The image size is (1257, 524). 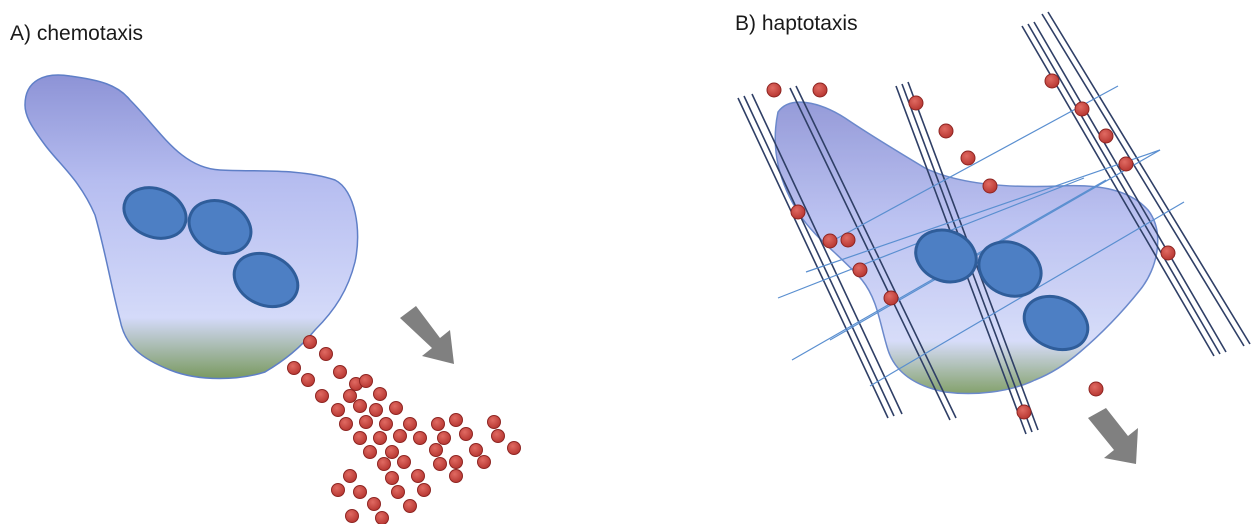 I want to click on nucleus-b1, so click(x=946, y=256).